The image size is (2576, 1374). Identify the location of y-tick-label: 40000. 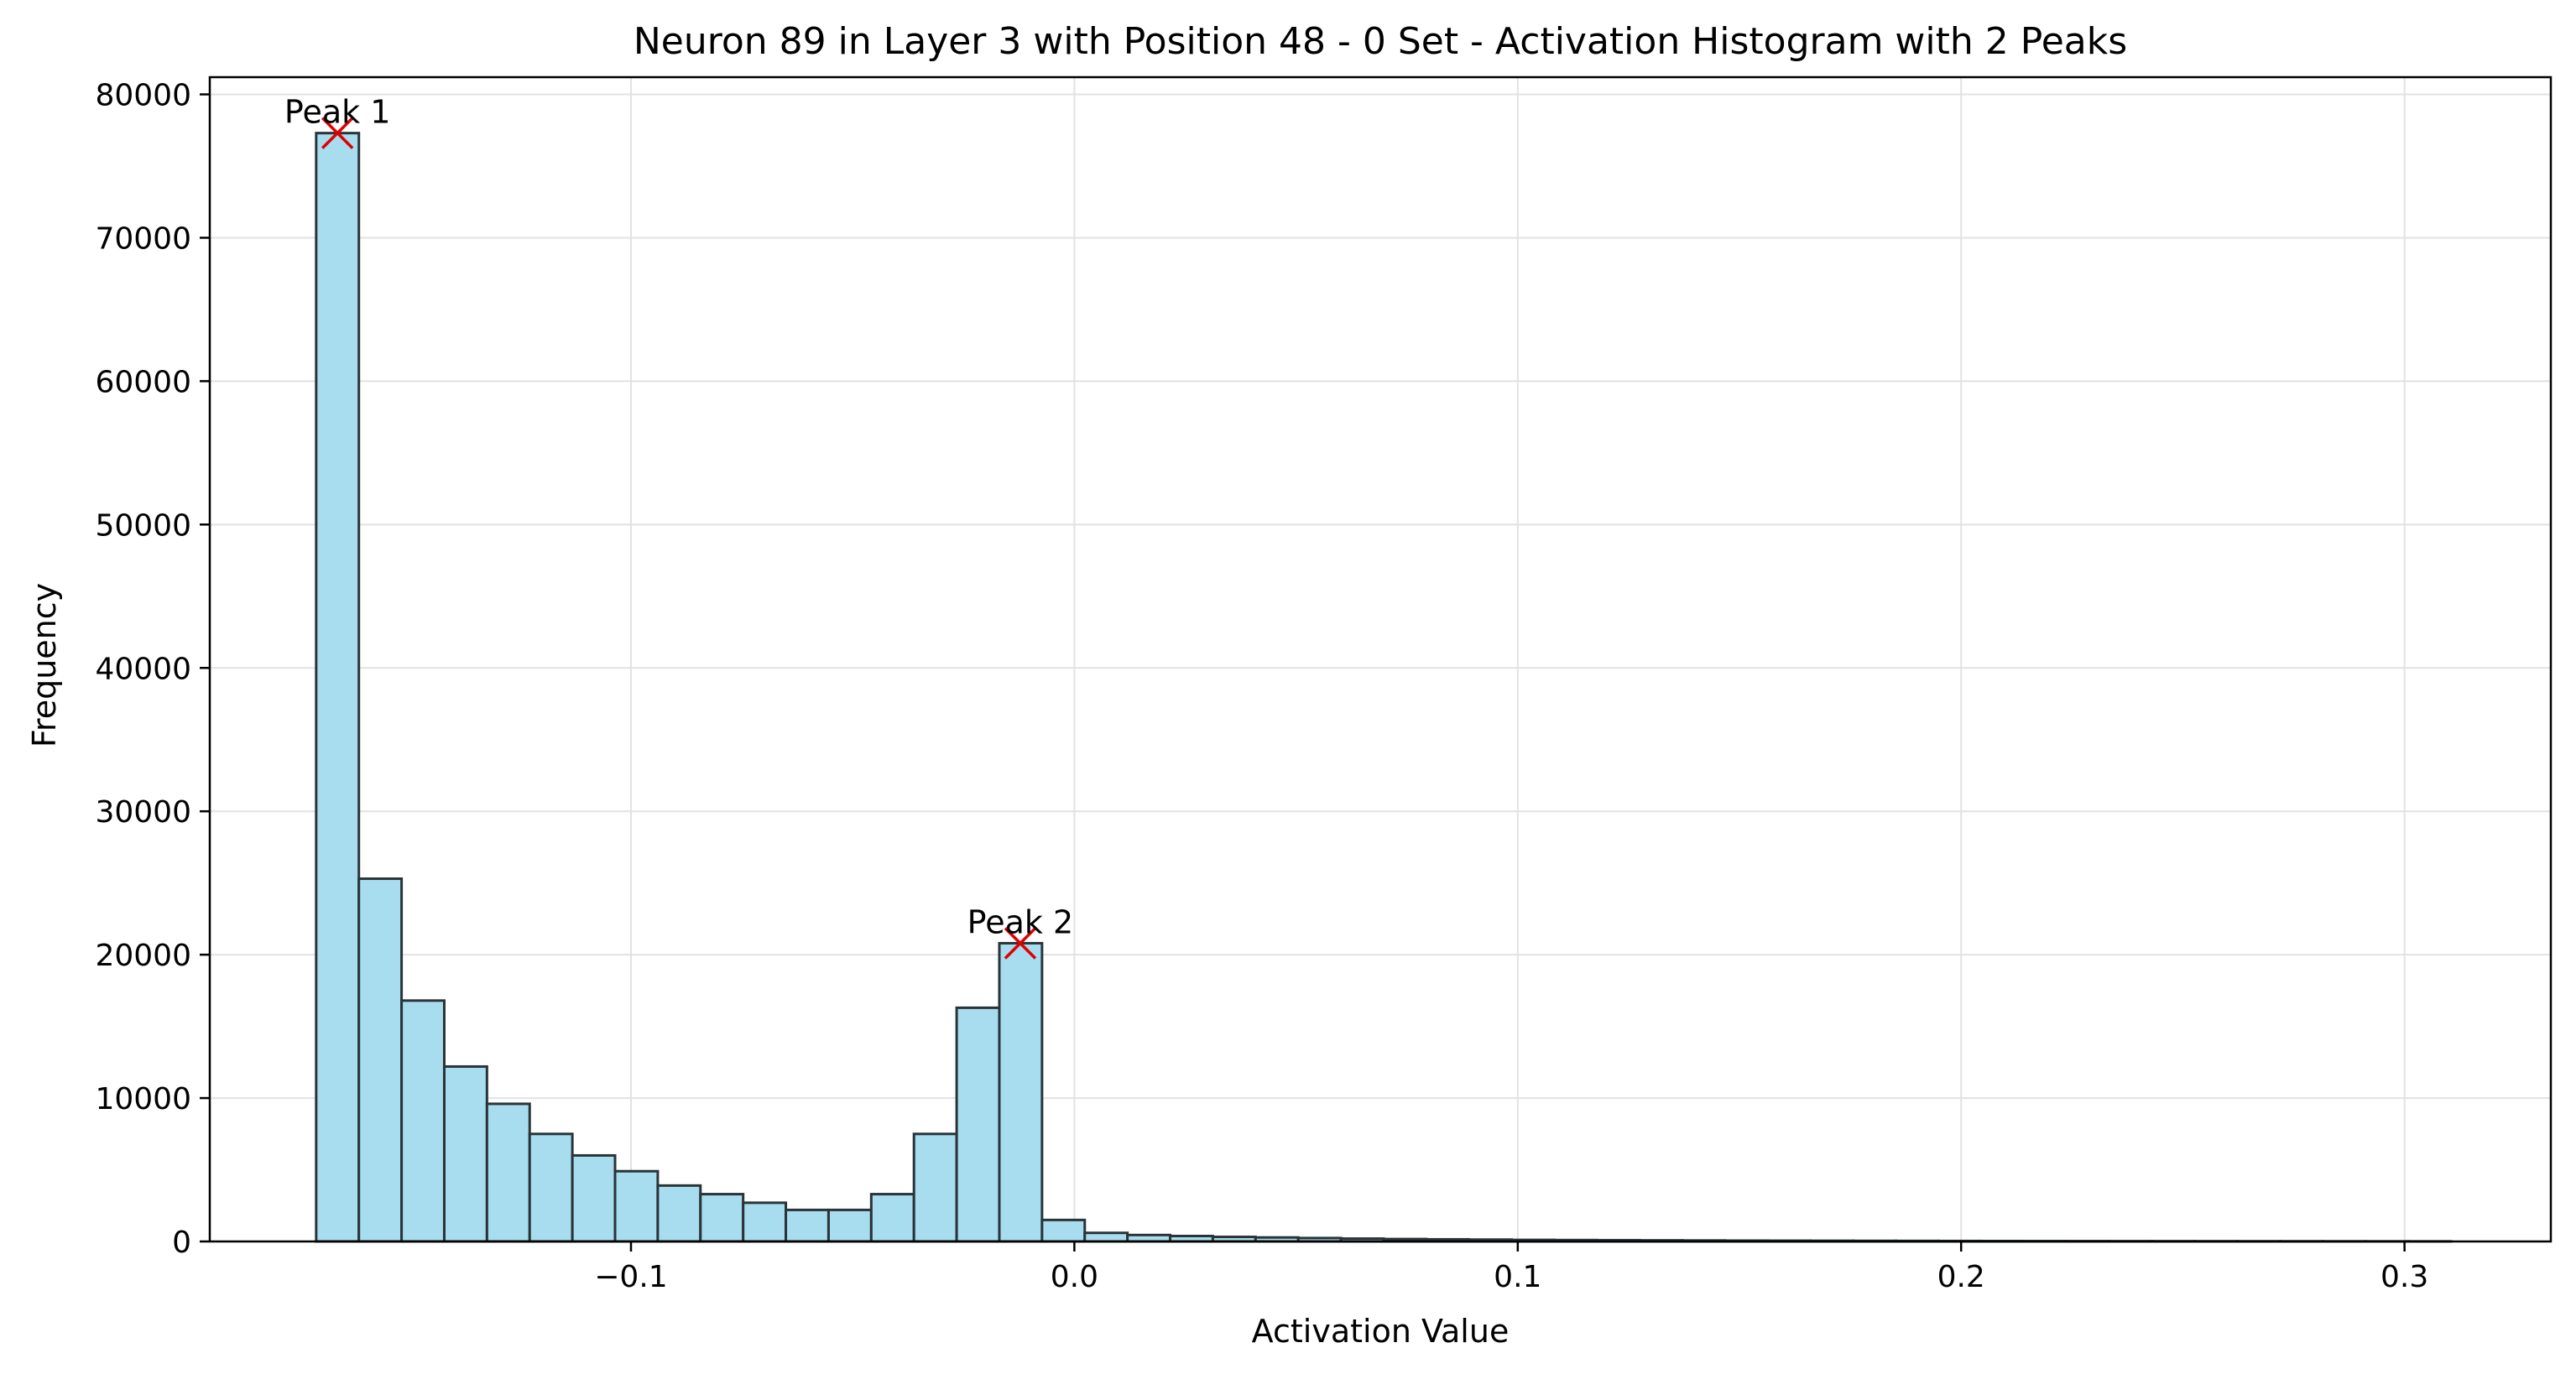
(143, 669).